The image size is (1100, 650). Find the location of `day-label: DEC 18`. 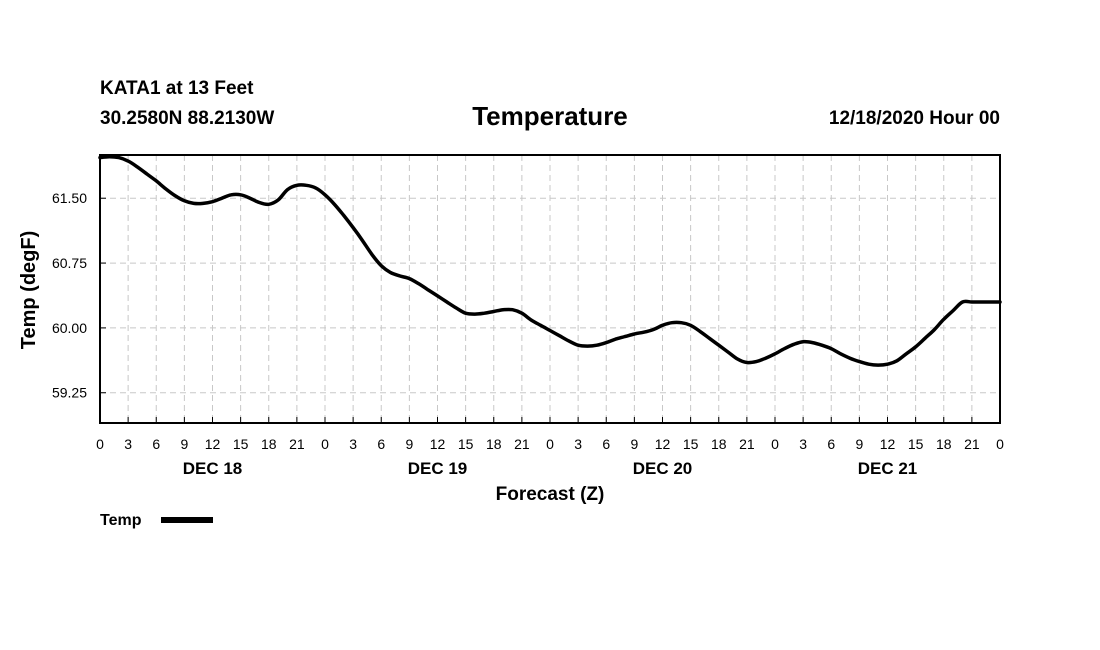

day-label: DEC 18 is located at coordinates (213, 468).